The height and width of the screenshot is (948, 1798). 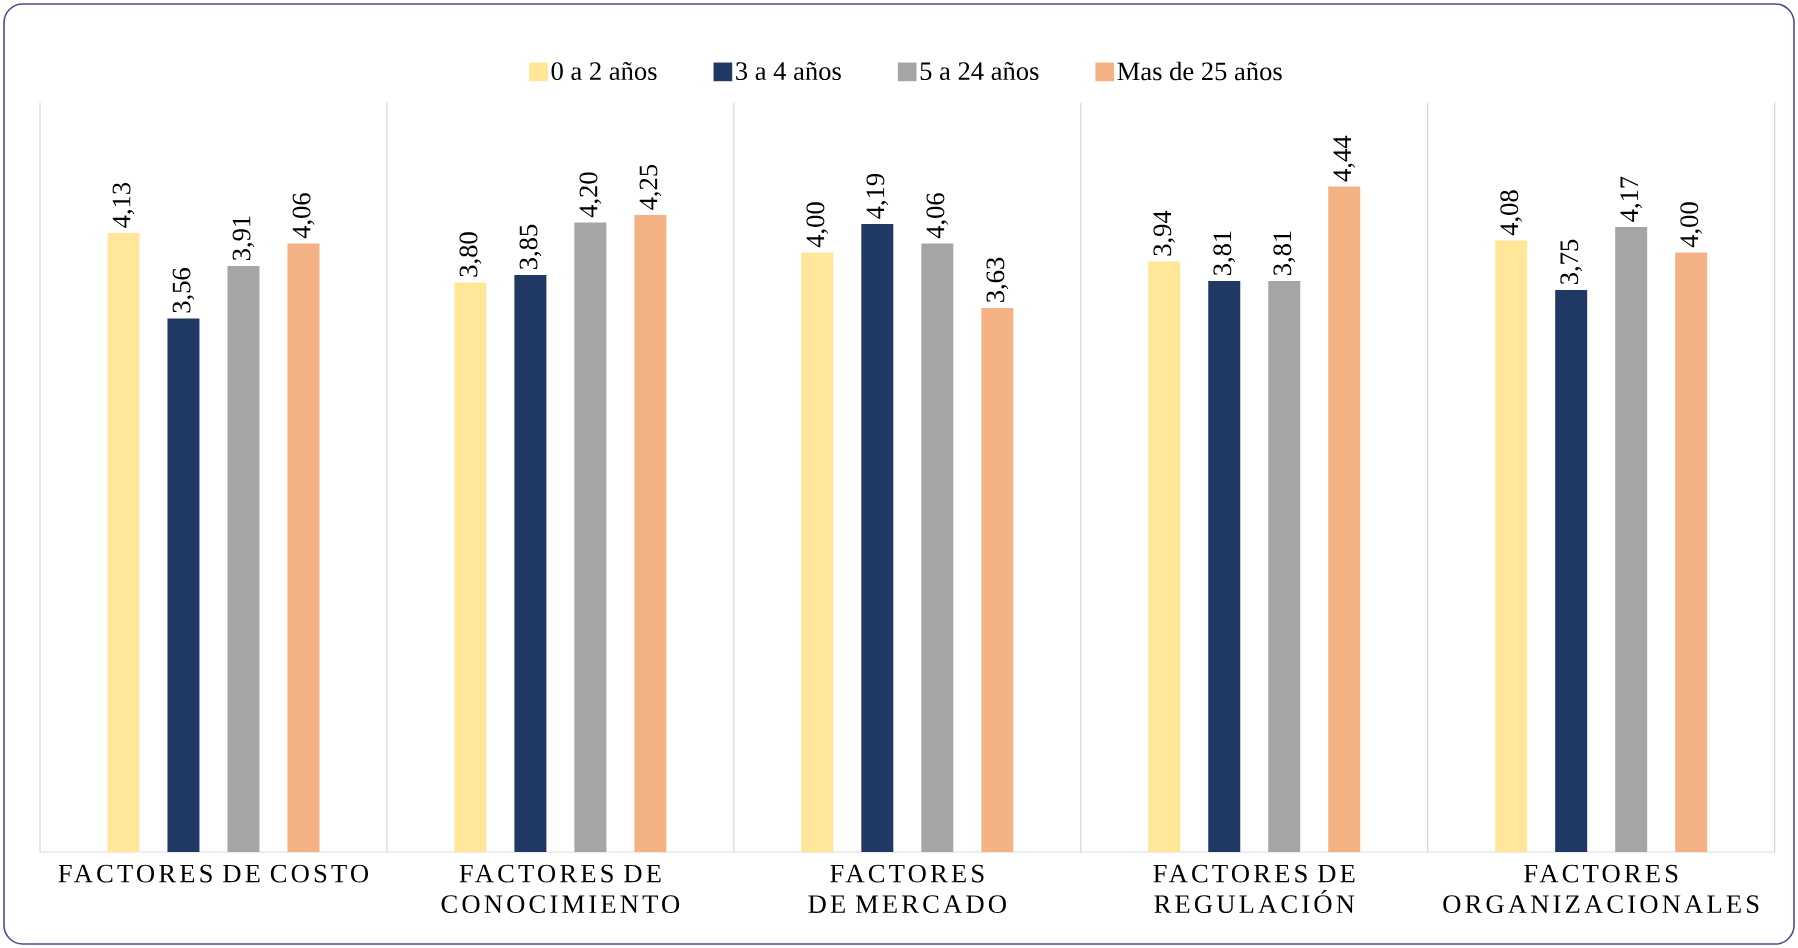 What do you see at coordinates (1511, 213) in the screenshot?
I see `data-label: 4,08` at bounding box center [1511, 213].